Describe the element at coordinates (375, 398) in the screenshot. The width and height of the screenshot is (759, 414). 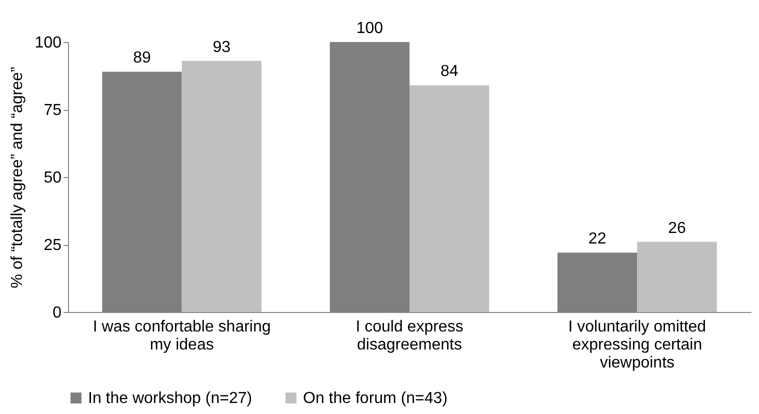
I see `legend-label: On the forum (n=43)` at that location.